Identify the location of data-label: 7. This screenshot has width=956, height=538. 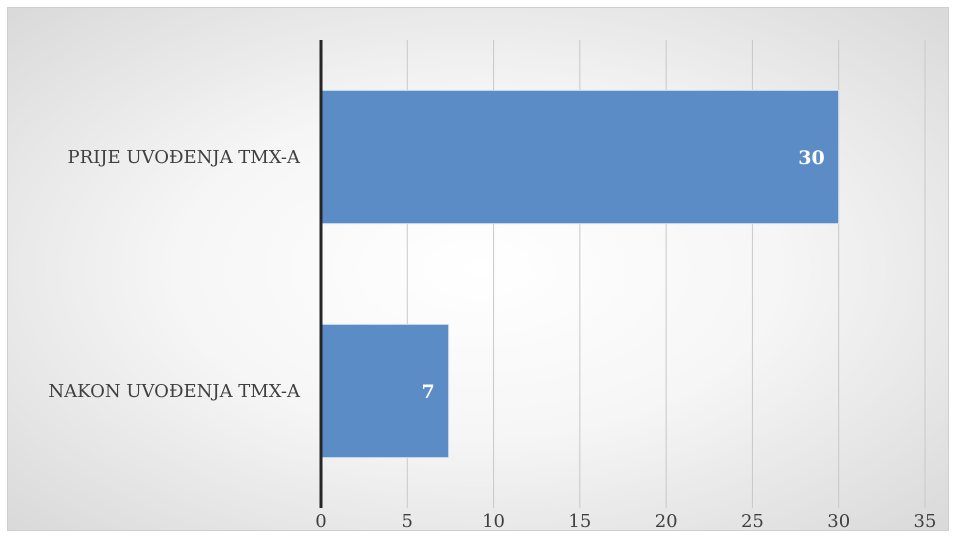
(427, 392).